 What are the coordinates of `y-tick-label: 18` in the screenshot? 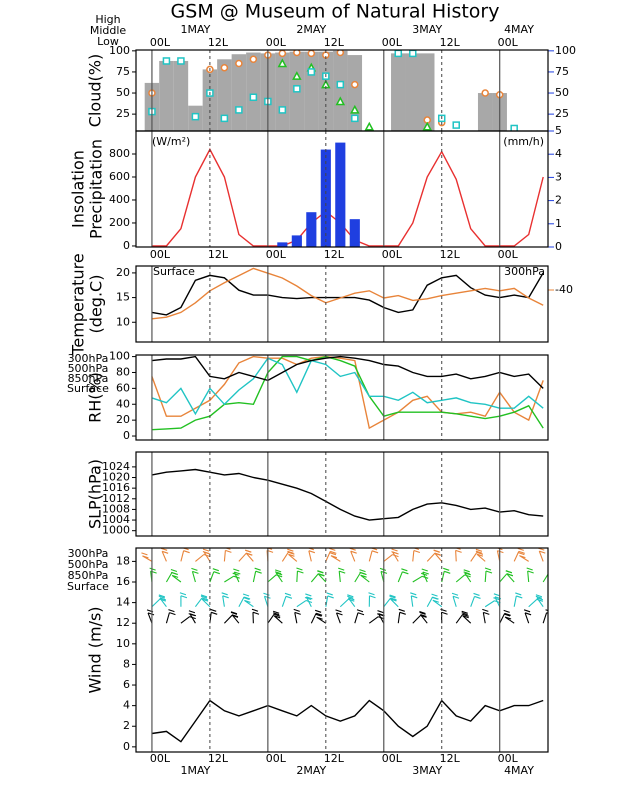 It's located at (123, 560).